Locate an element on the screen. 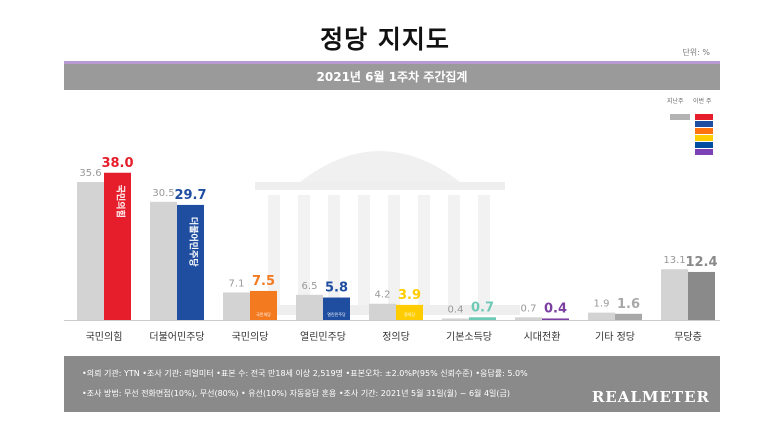 This screenshot has width=770, height=436. prev-value-label: 6.5 is located at coordinates (310, 286).